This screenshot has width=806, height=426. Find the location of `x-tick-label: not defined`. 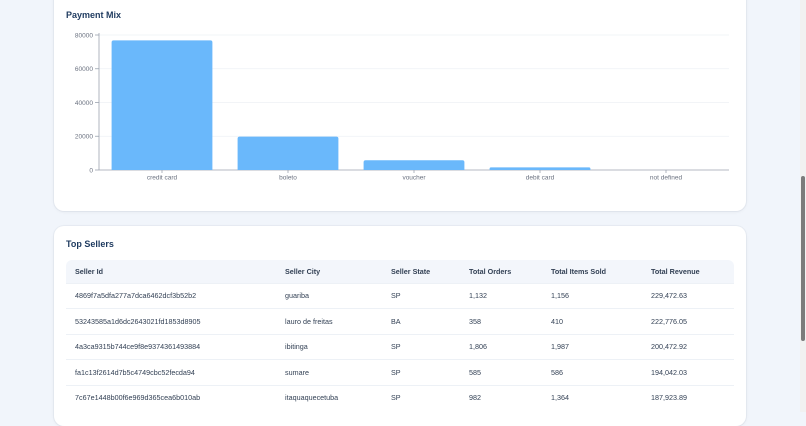

x-tick-label: not defined is located at coordinates (666, 178).